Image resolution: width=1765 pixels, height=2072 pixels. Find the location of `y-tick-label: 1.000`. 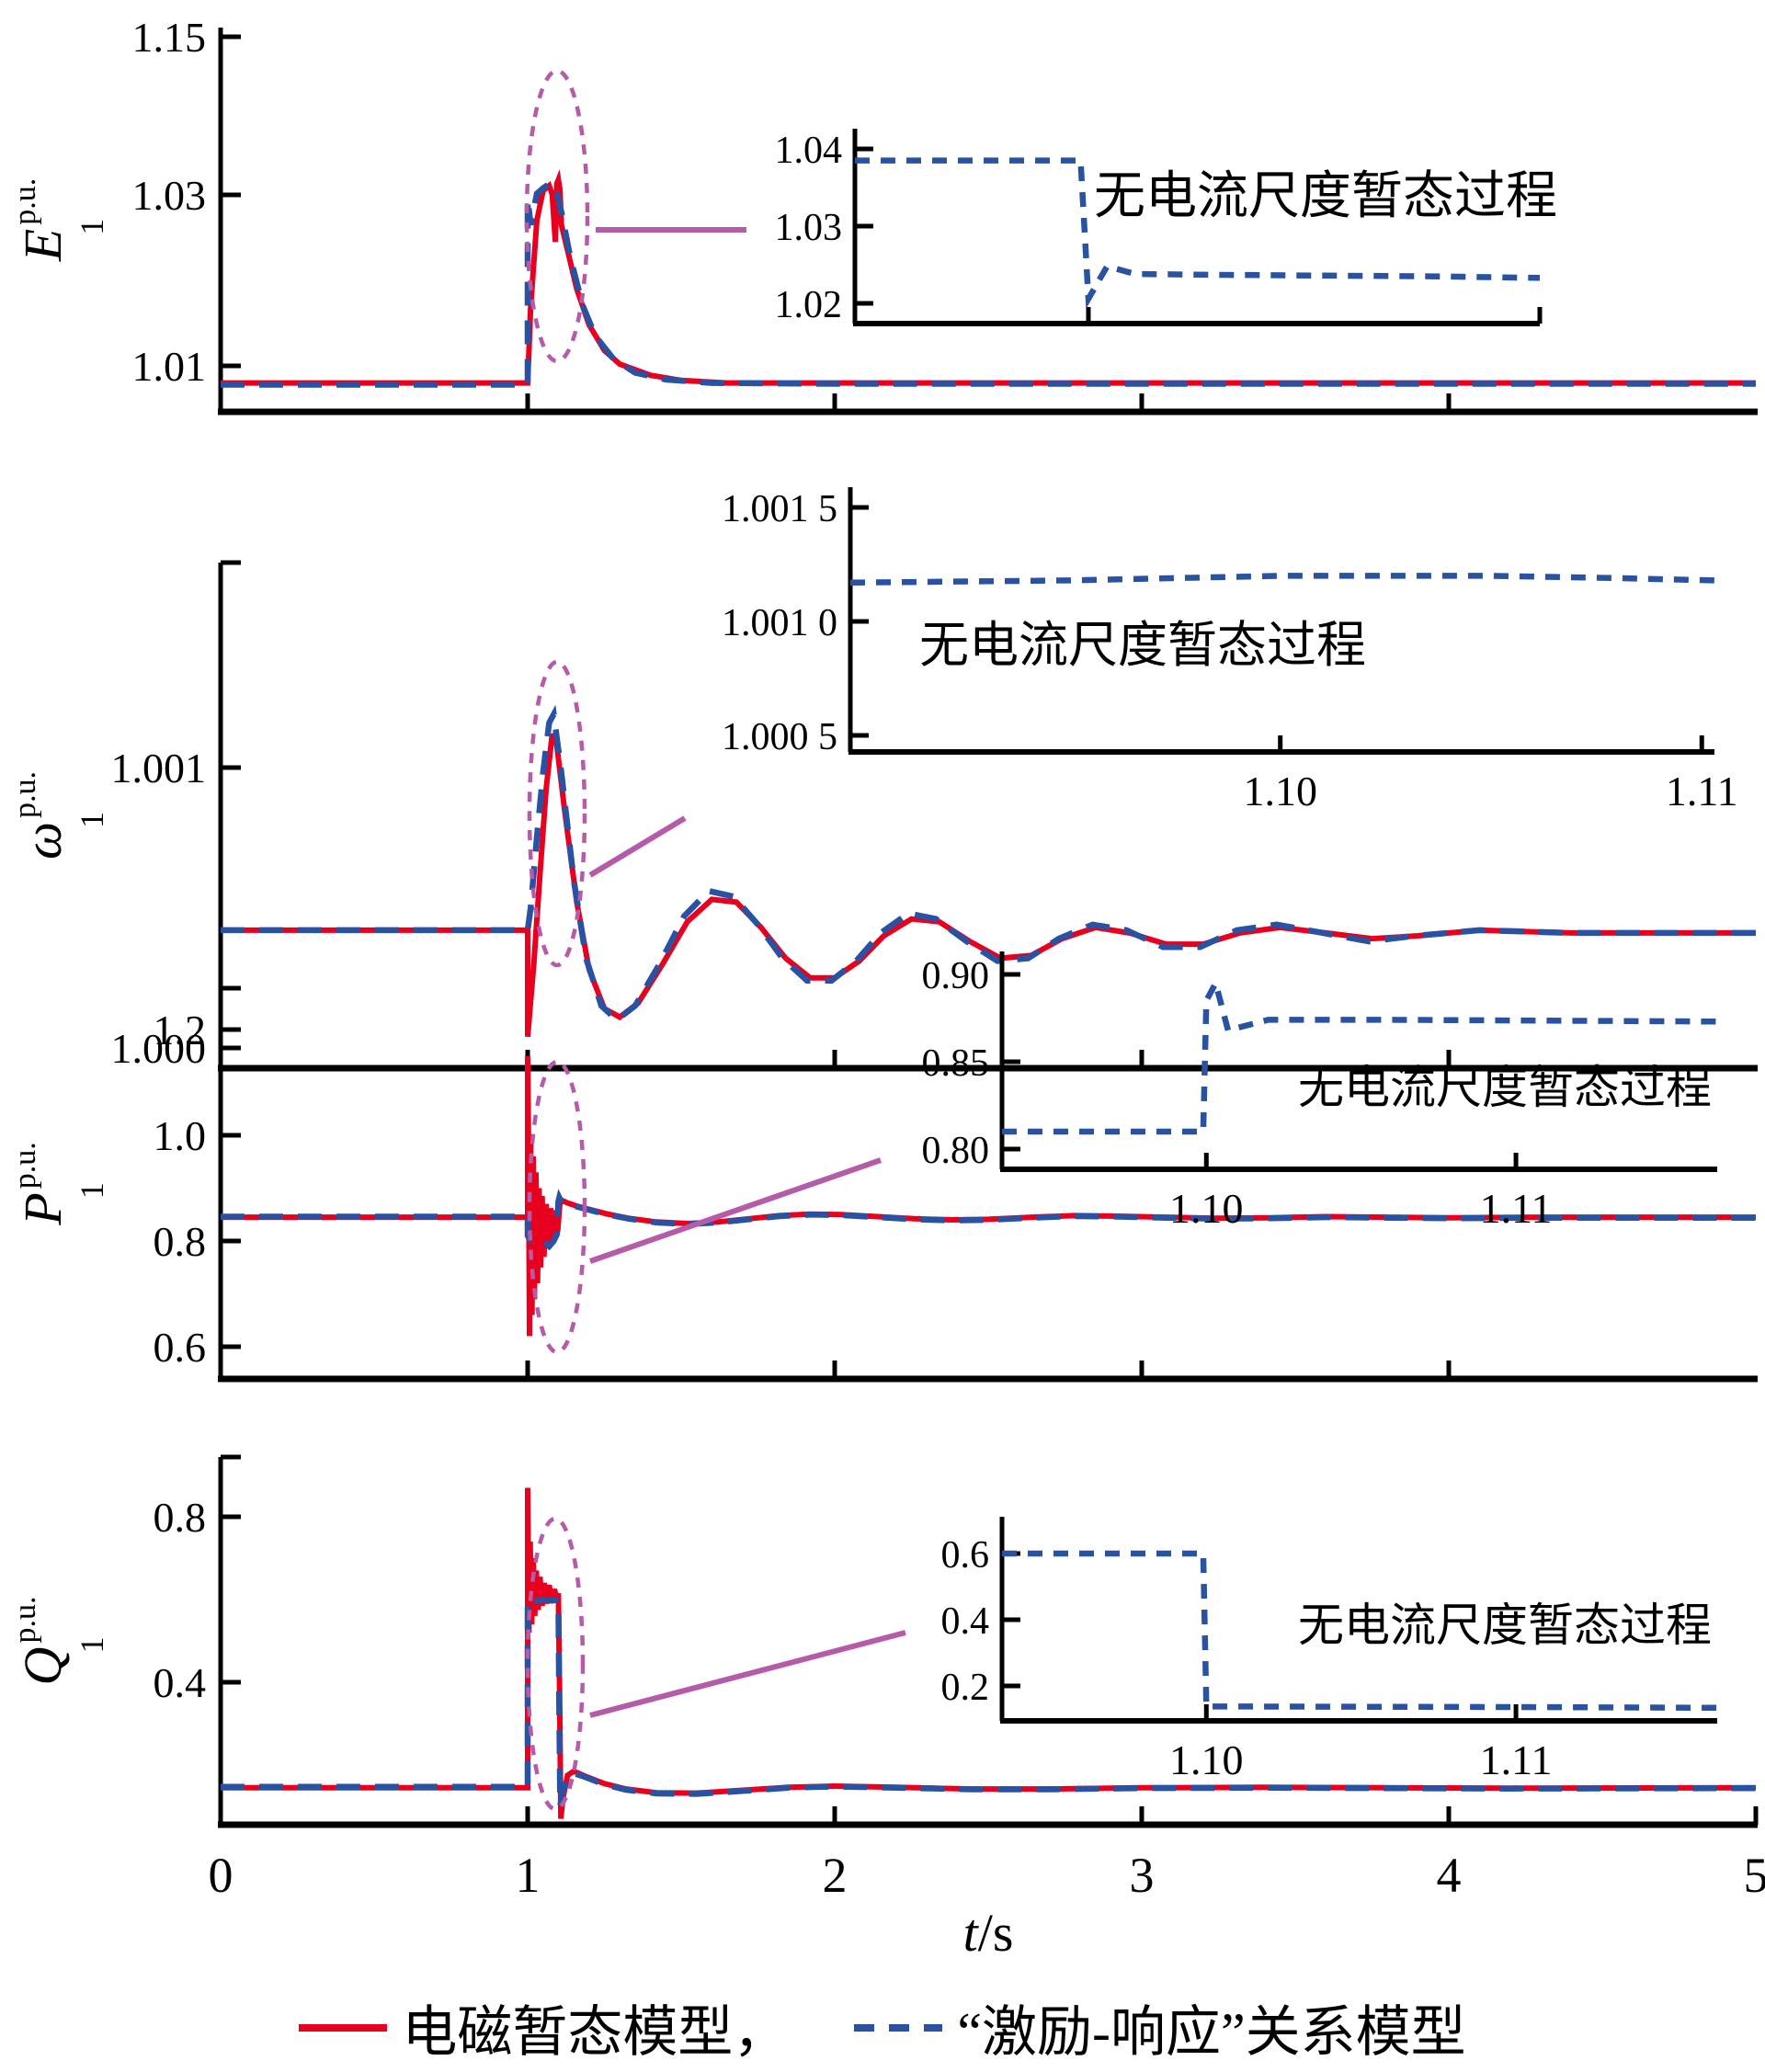

y-tick-label: 1.000 is located at coordinates (159, 1048).